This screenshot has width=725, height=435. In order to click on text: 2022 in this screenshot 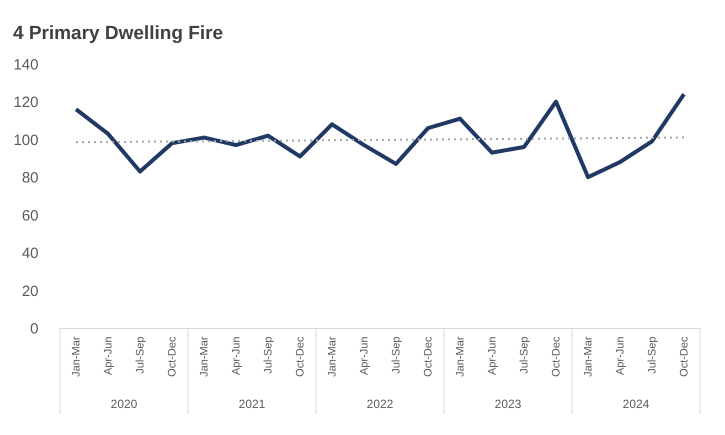, I will do `click(380, 404)`.